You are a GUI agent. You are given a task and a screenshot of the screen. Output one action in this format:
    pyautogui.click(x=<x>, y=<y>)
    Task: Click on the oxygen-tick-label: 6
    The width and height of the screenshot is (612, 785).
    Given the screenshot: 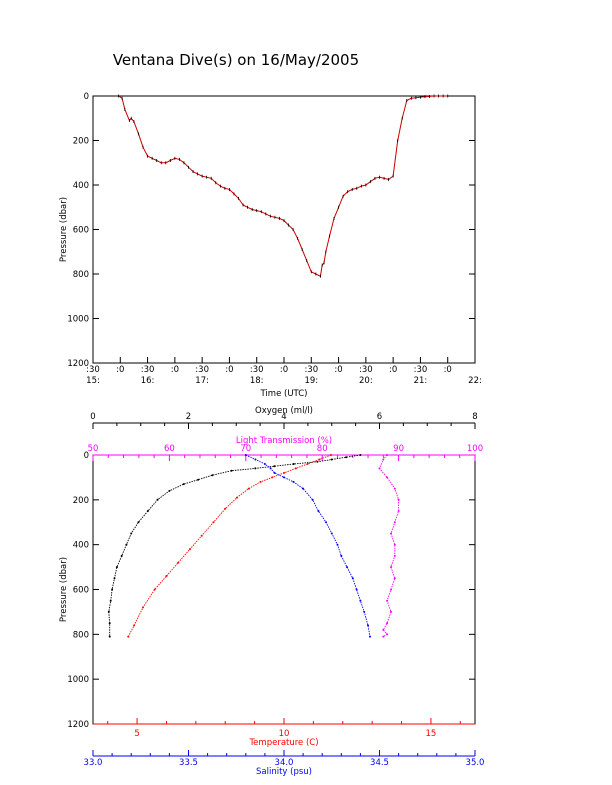 What is the action you would take?
    pyautogui.click(x=379, y=417)
    